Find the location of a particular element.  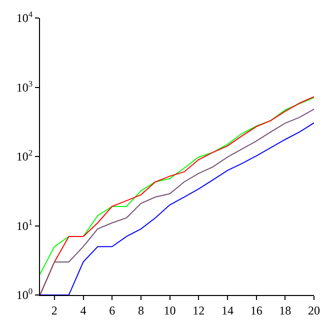

x-tick-label: 8 is located at coordinates (141, 310).